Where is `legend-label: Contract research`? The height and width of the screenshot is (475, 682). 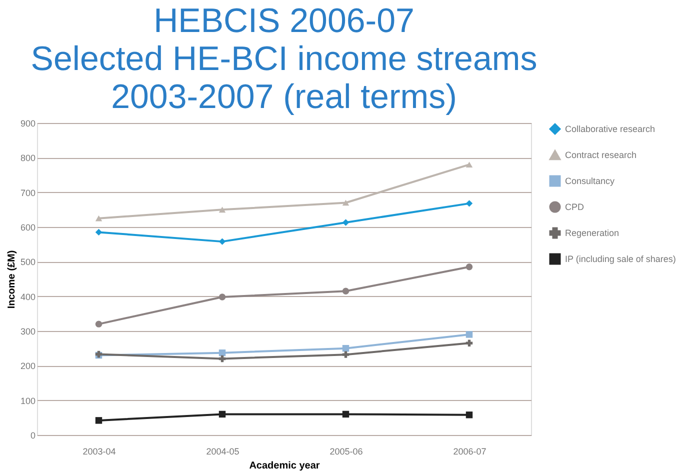
legend-label: Contract research is located at coordinates (601, 155).